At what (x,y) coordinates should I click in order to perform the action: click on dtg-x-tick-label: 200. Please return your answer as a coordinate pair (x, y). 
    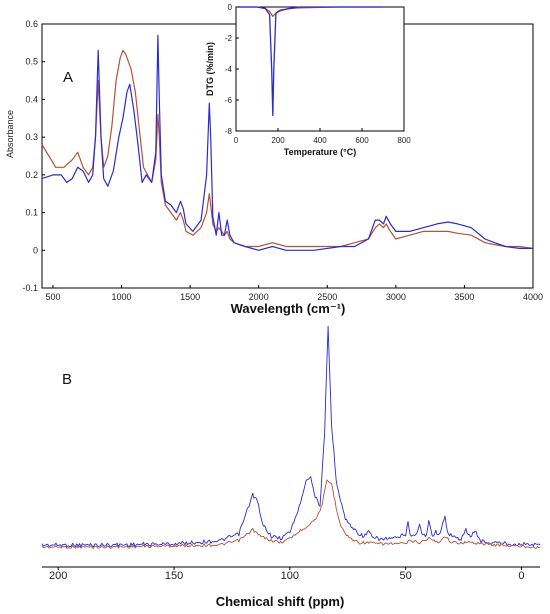
    Looking at the image, I should click on (278, 140).